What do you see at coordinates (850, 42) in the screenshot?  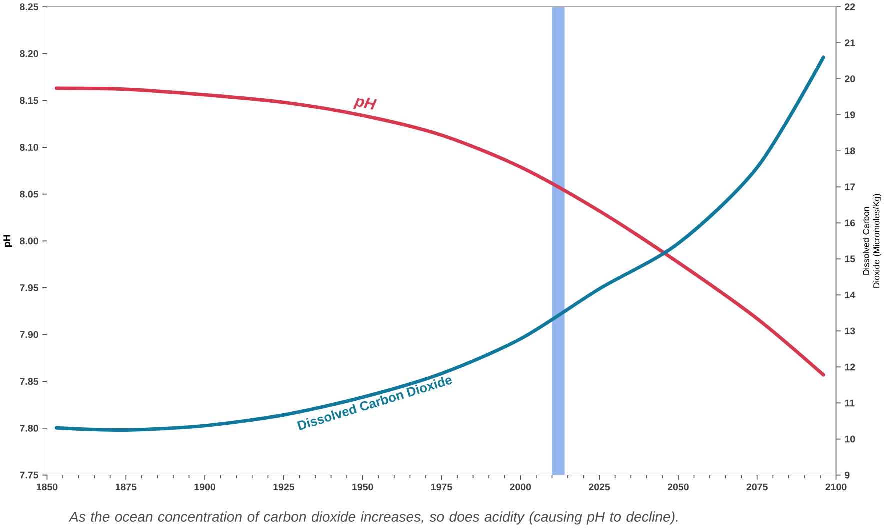 I see `y2-tick-label: 21` at bounding box center [850, 42].